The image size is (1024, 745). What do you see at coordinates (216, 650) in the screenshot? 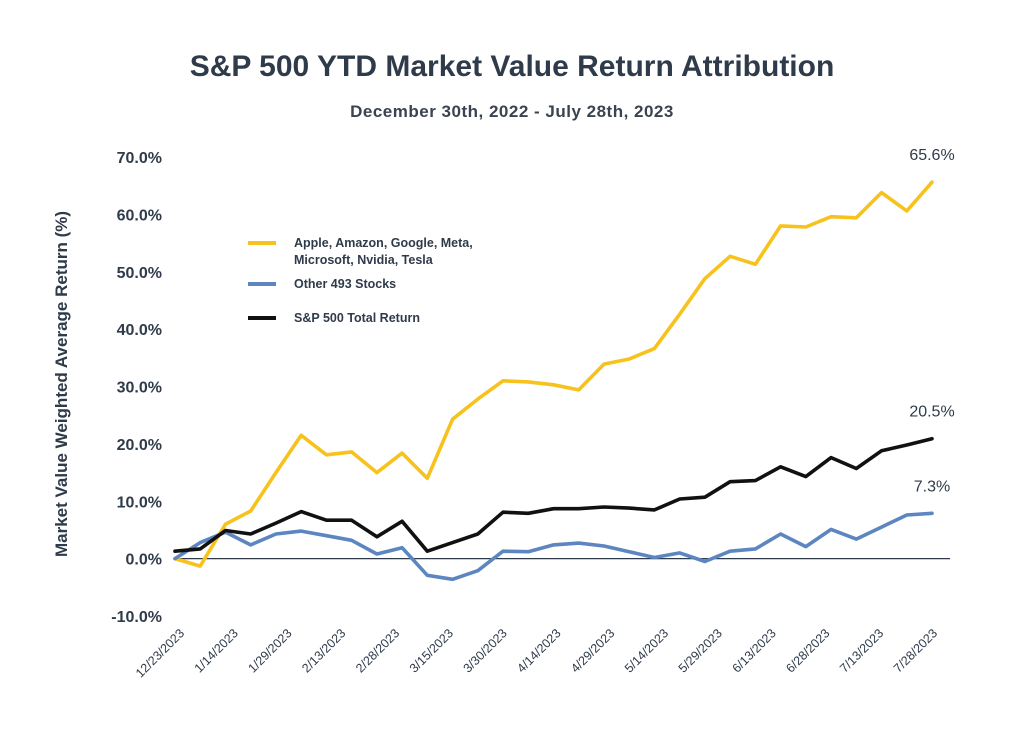
I see `x-tick-label: 1/14/2023` at bounding box center [216, 650].